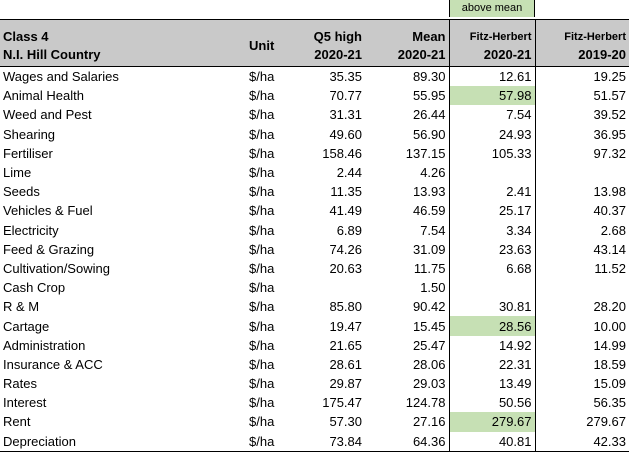  I want to click on row-q5: 85.80, so click(345, 307).